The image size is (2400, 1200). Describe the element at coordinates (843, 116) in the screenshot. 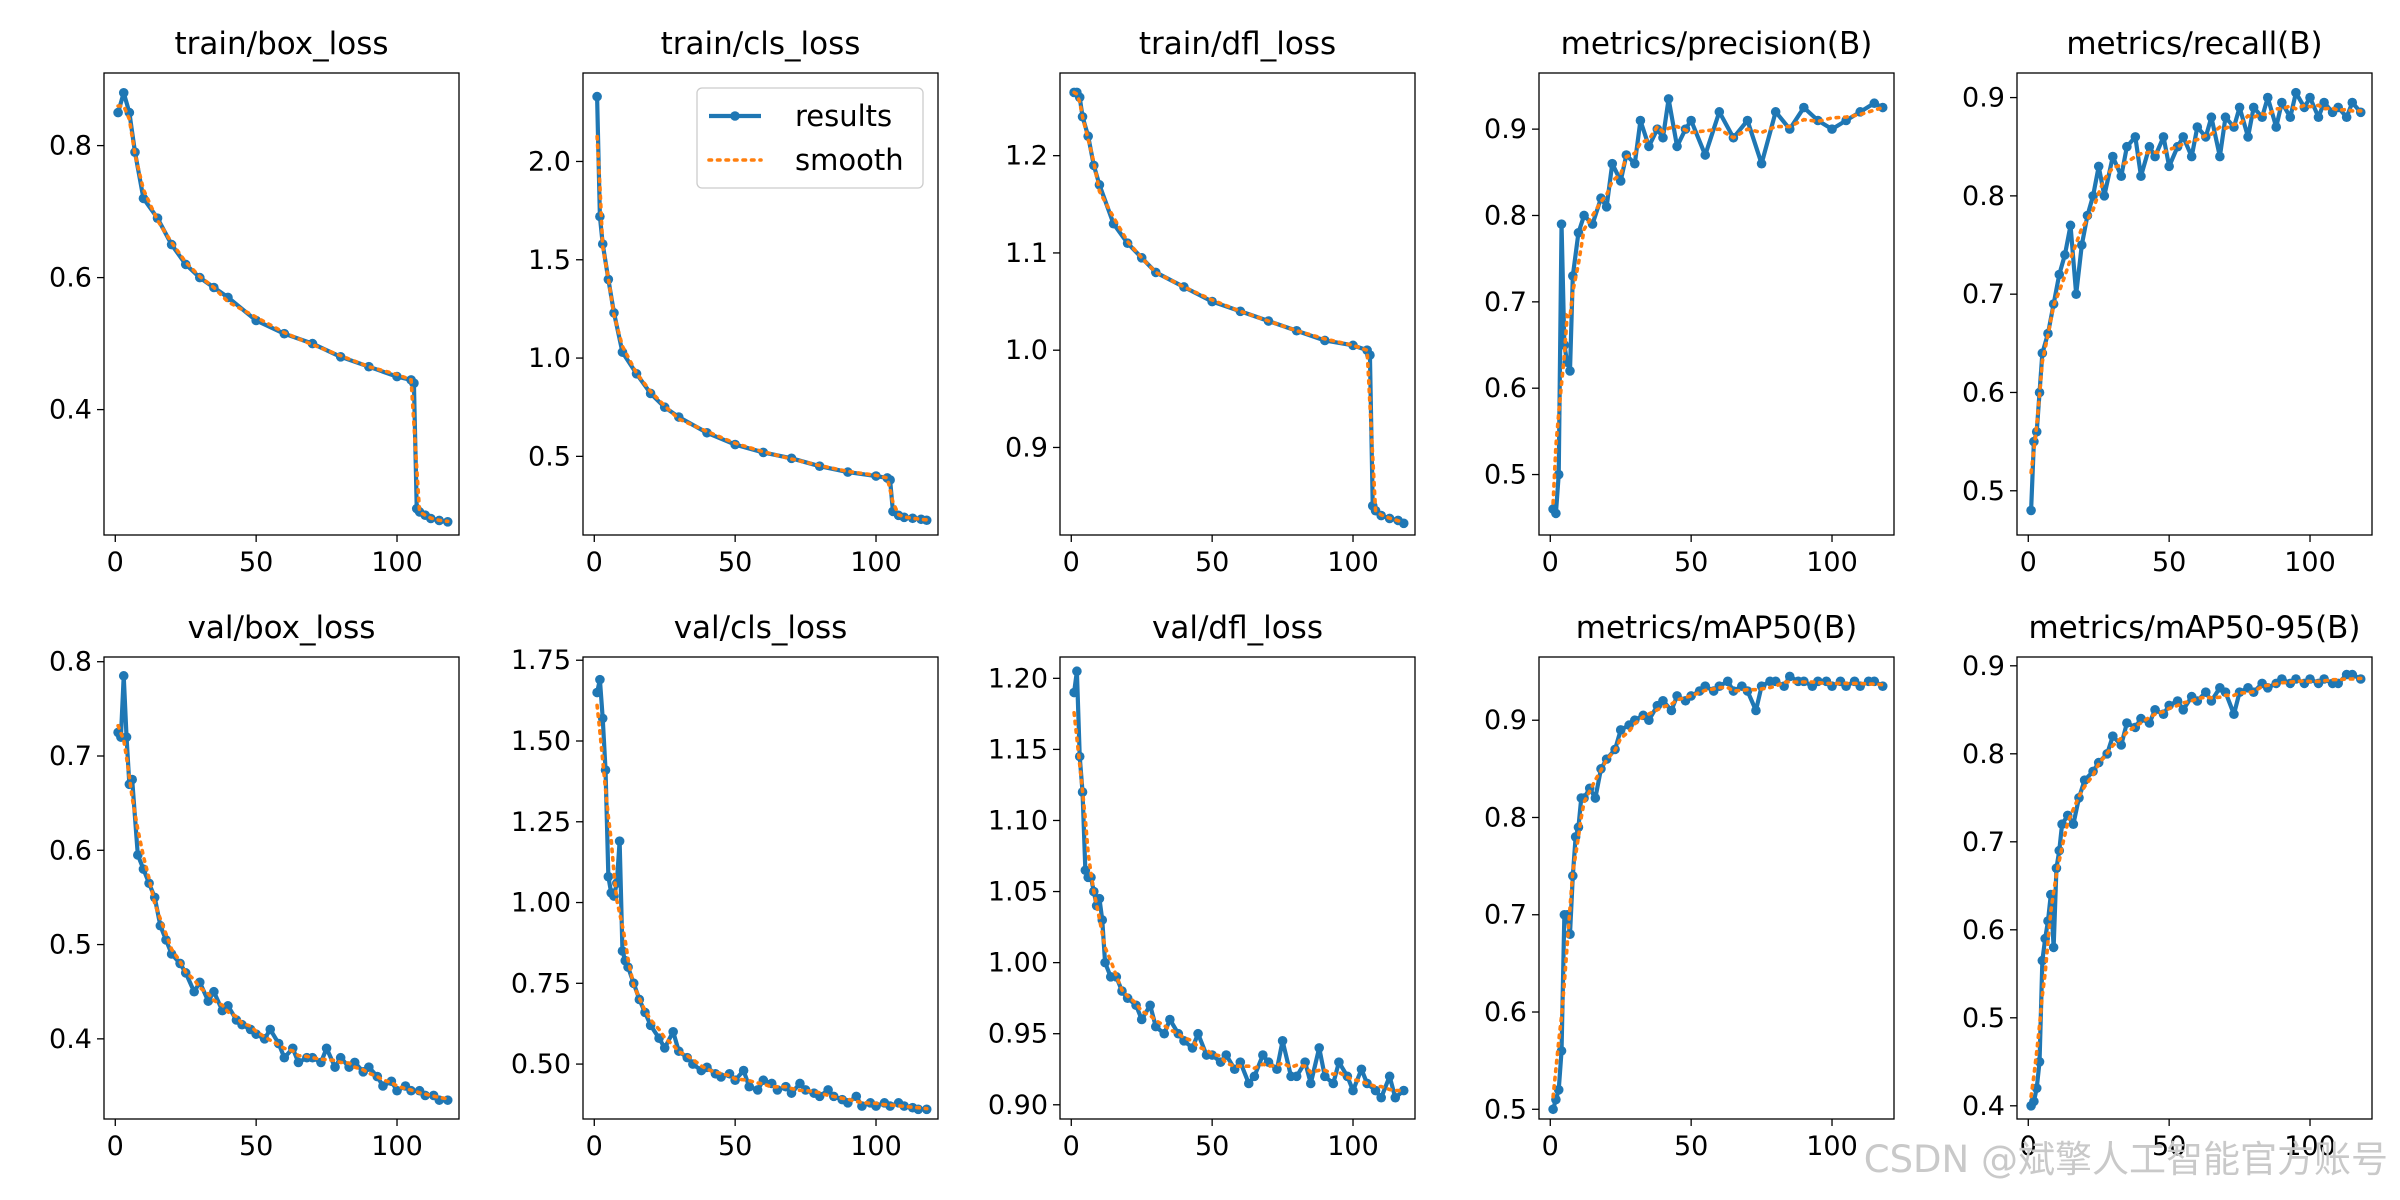

I see `legend-results-label: results` at that location.